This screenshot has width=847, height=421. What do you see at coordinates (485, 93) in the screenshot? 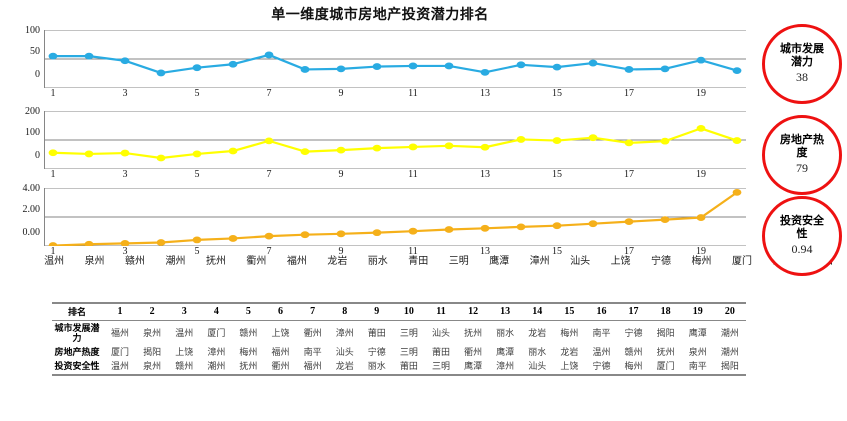
I see `x-tick-label: 13` at bounding box center [485, 93].